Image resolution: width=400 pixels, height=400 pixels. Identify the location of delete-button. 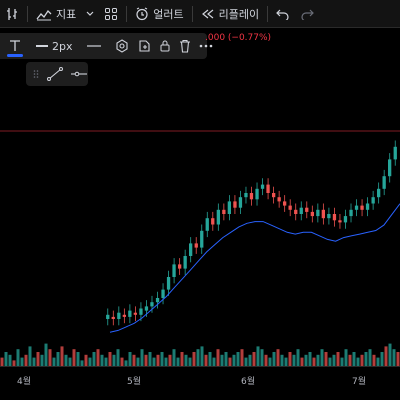
(185, 46).